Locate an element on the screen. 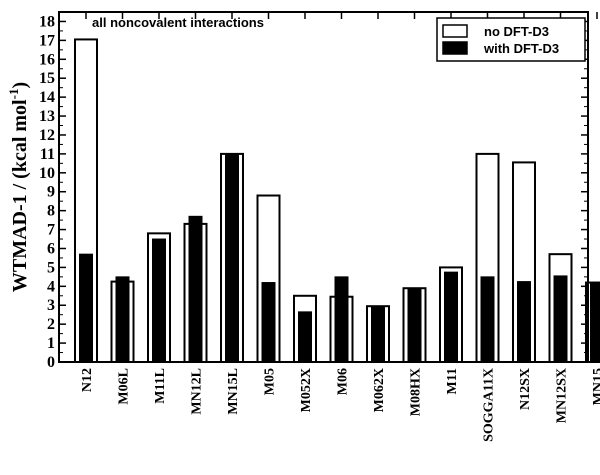  bar-with-dft-d3-mn15l is located at coordinates (232, 258).